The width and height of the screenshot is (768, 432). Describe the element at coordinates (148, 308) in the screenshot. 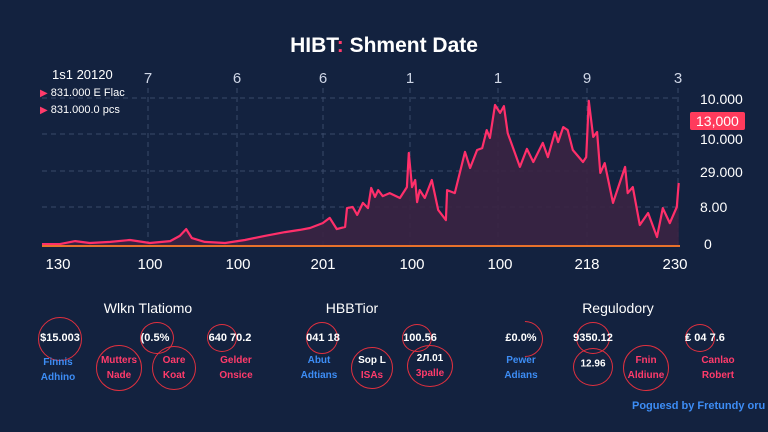

I see `panel-heading: Wlkn Tlatiomo` at that location.